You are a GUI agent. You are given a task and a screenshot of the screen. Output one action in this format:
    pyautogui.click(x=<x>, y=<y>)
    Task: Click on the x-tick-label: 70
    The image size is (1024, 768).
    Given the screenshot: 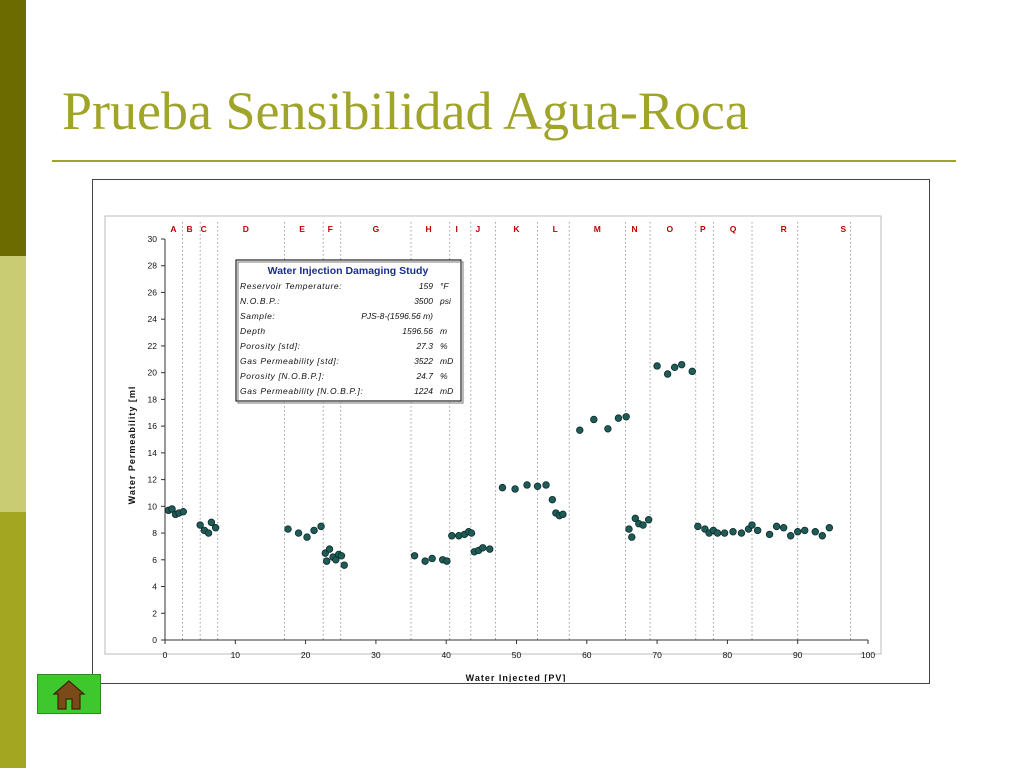 What is the action you would take?
    pyautogui.click(x=657, y=655)
    